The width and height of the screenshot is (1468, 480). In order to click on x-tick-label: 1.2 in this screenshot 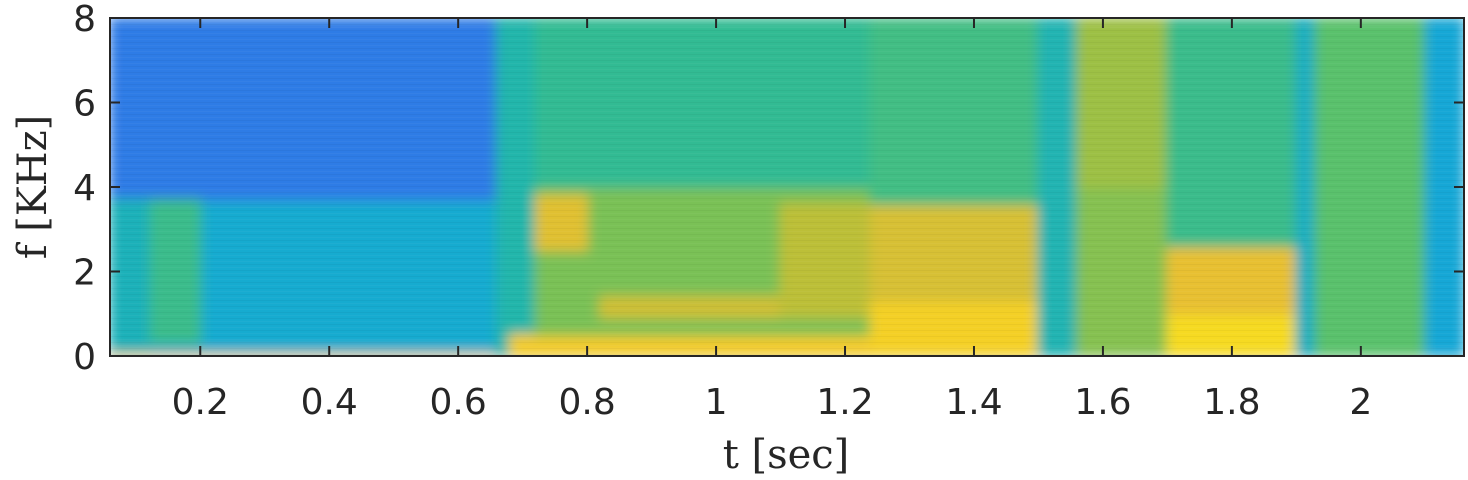, I will do `click(844, 402)`.